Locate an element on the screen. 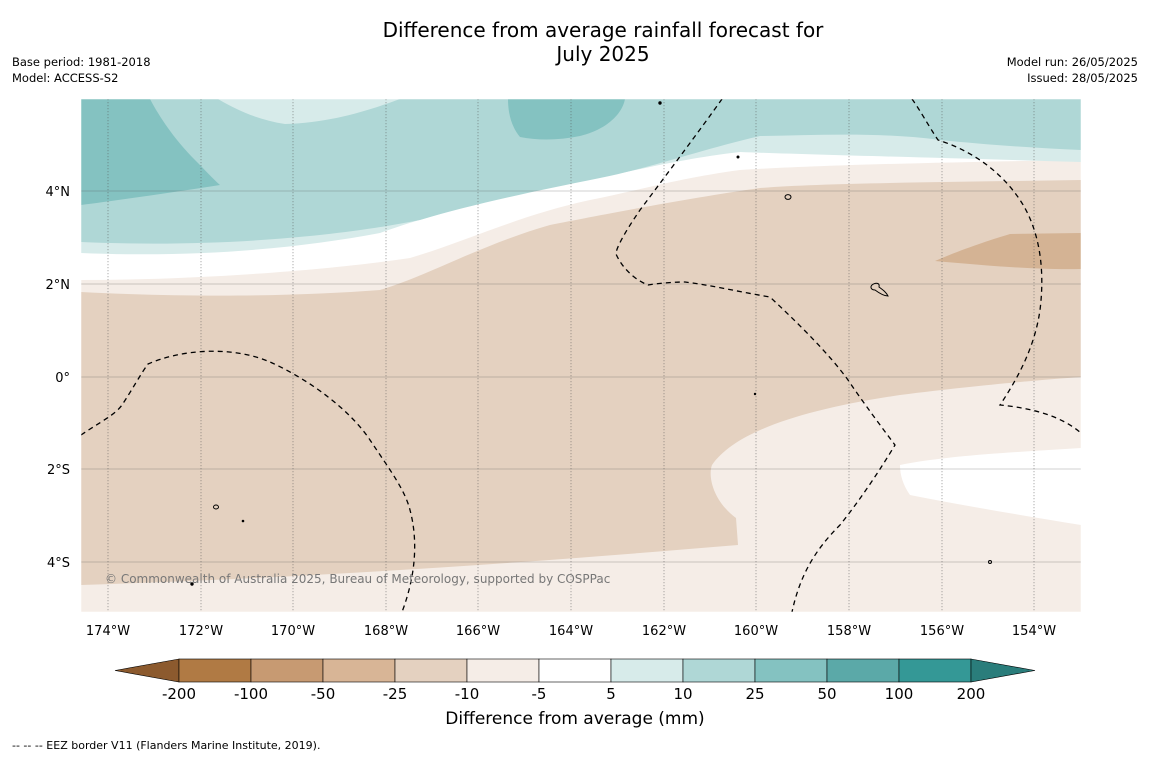 This screenshot has height=758, width=1150. lon-label: 164°W is located at coordinates (571, 631).